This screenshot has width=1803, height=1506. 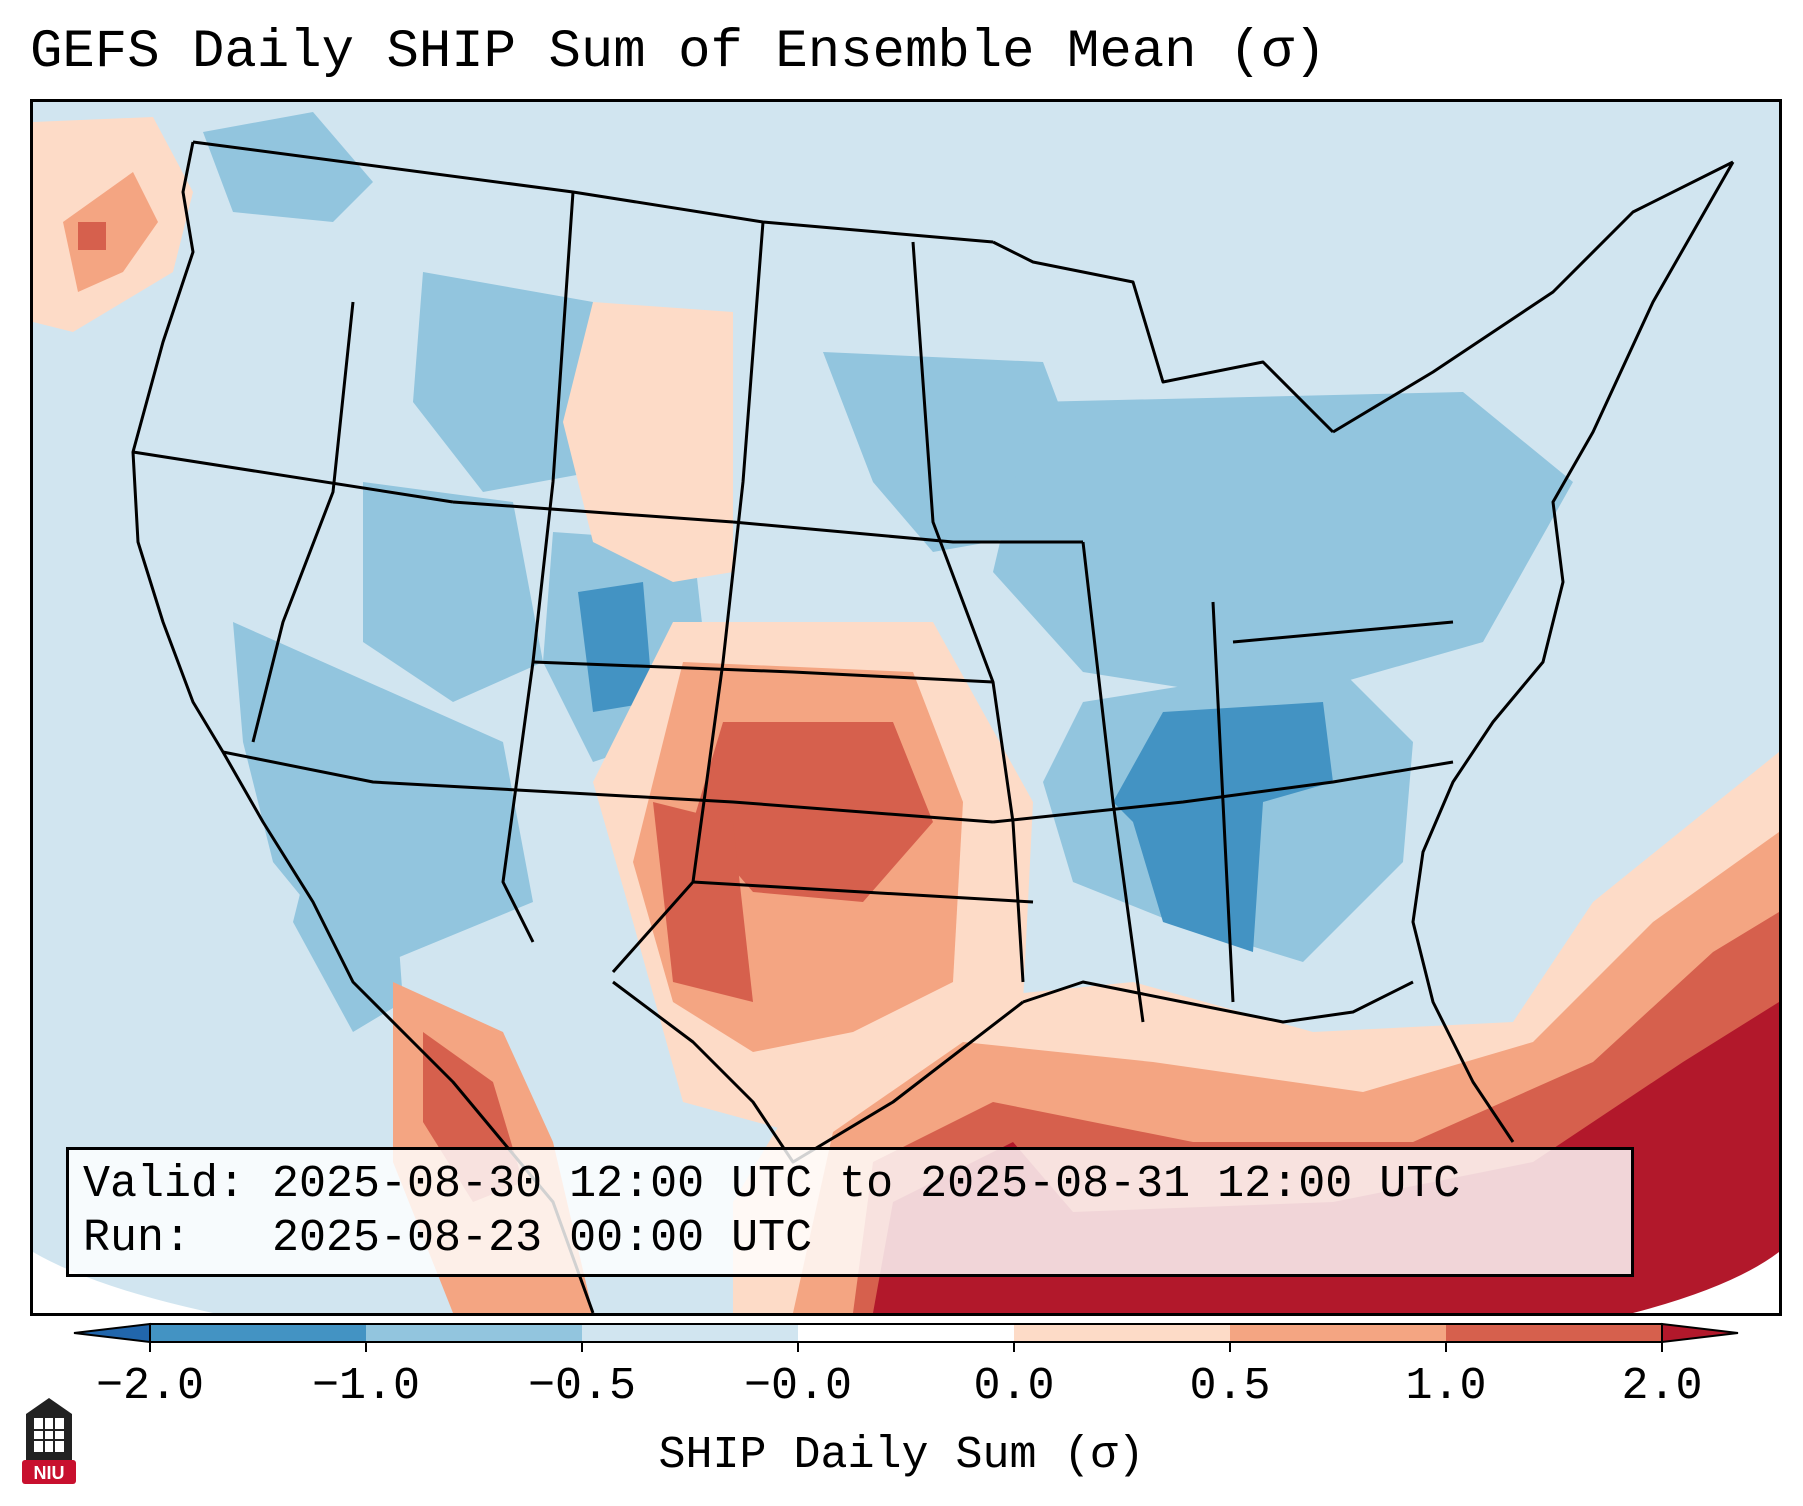 What do you see at coordinates (112, 1333) in the screenshot?
I see `colorbar-under-extension` at bounding box center [112, 1333].